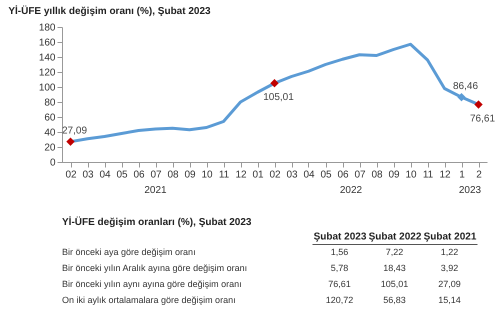  I want to click on category-label: Bir önceki yılın Aralık ayına göre değişim oranı, so click(155, 268).